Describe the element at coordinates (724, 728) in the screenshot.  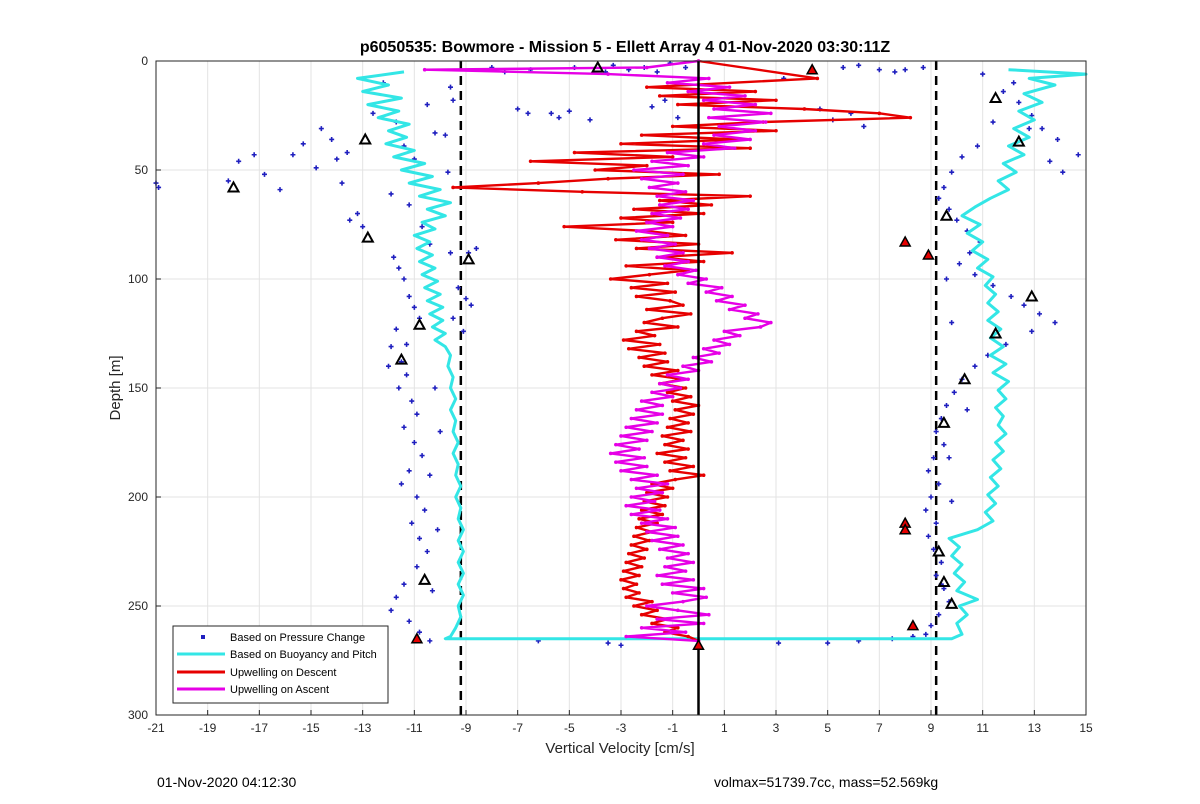
I see `x-tick-label: 1` at that location.